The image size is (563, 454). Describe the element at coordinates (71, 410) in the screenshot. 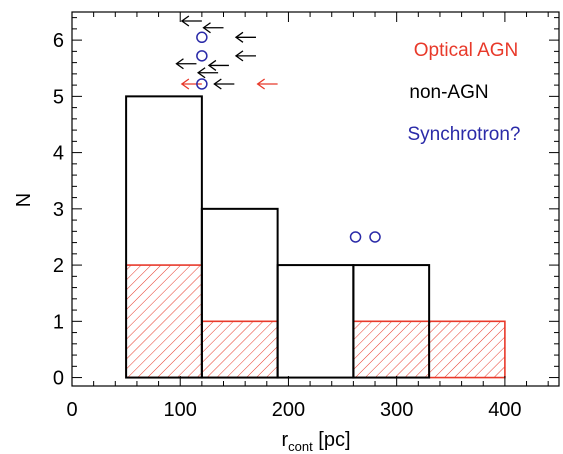

I see `x-tick-label: 0` at that location.